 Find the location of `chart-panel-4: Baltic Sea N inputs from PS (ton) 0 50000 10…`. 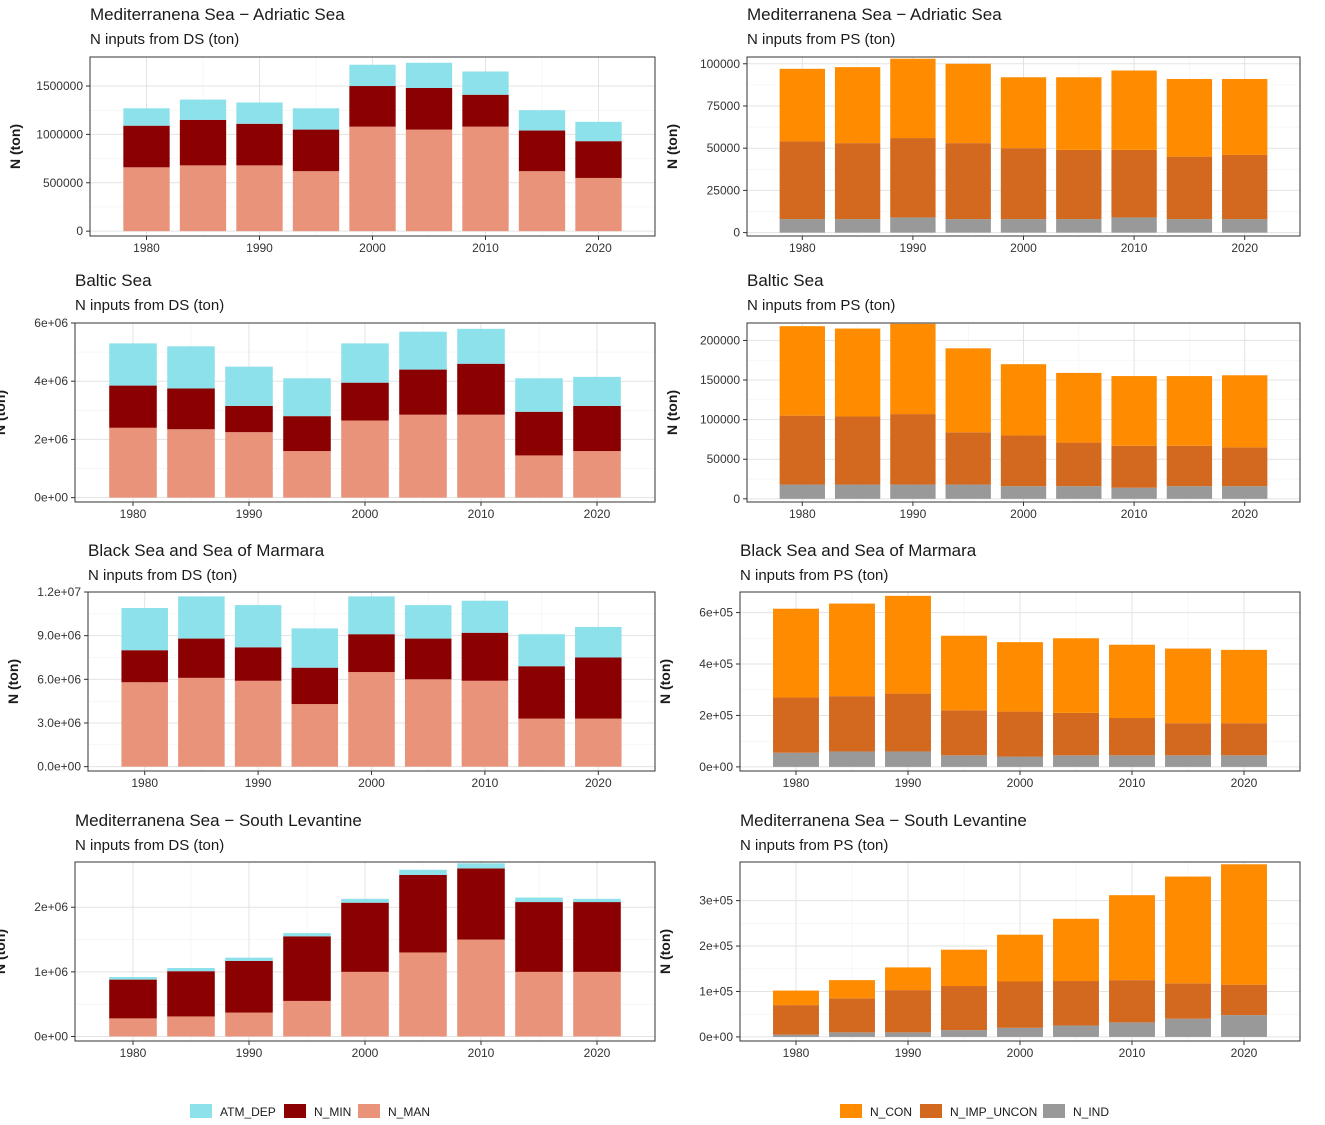

chart-panel-4: Baltic Sea N inputs from PS (ton) 0 50000 10… is located at coordinates (982, 396).